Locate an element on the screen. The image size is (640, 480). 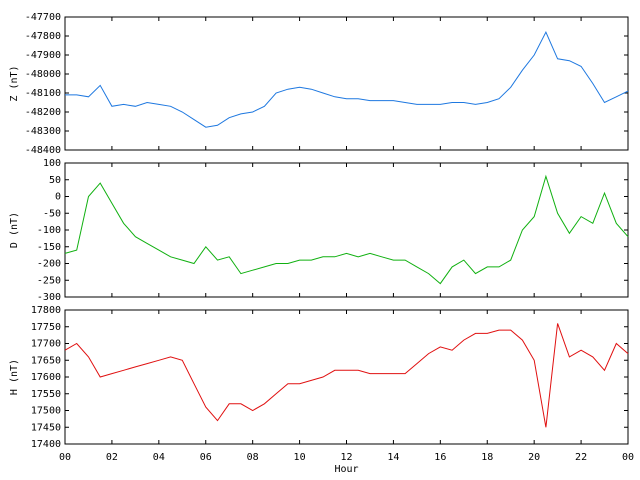
y-tick-label: -47900 is located at coordinates (43, 55).